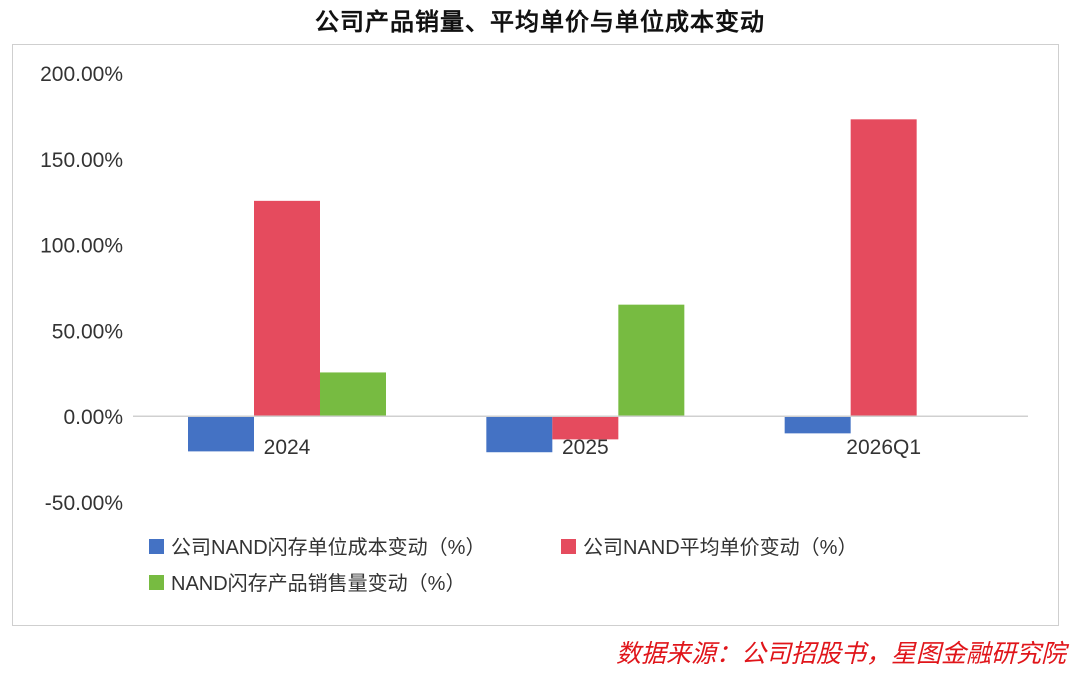  I want to click on y-tick-label: 0.00%, so click(93, 417).